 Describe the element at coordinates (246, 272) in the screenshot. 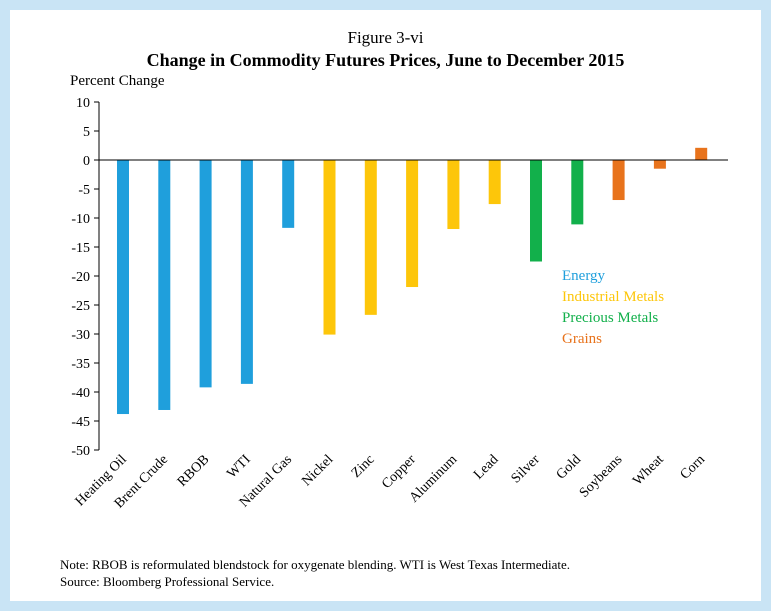

I see `bar-wti` at that location.